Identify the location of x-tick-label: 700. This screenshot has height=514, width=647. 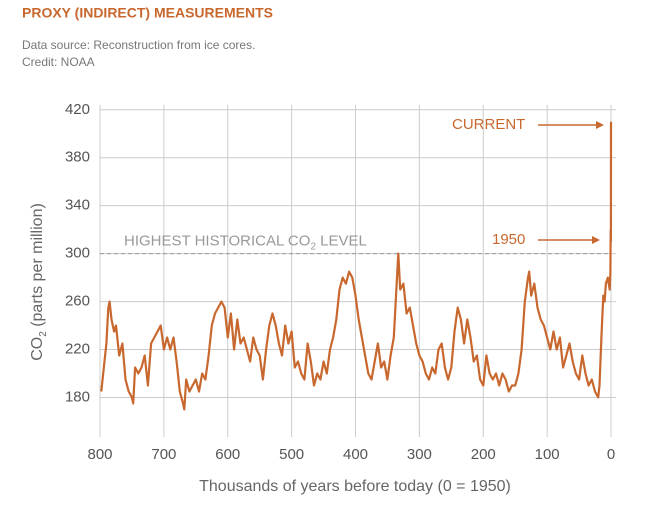
(163, 454).